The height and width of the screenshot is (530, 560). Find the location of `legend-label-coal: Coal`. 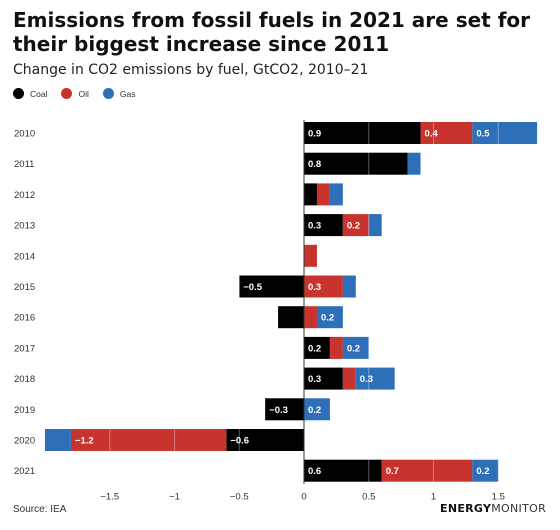

legend-label-coal: Coal is located at coordinates (39, 93).